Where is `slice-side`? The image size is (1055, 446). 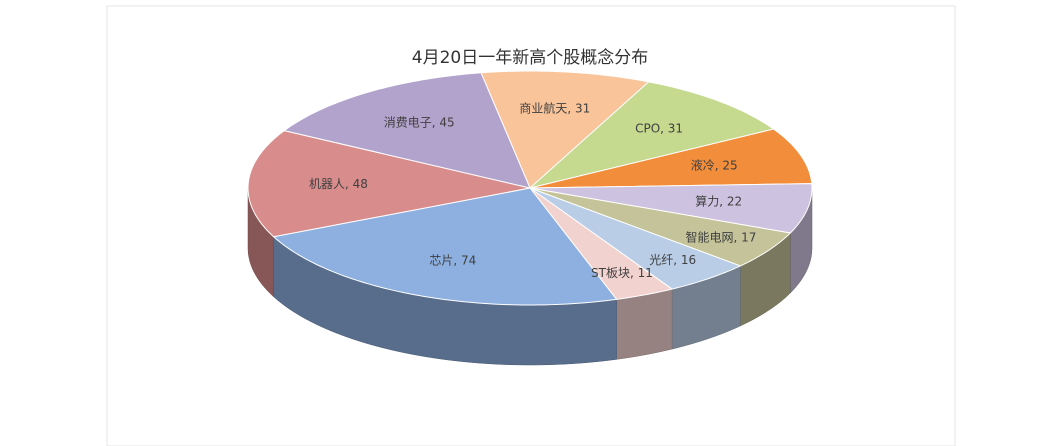
slice-side is located at coordinates (644, 324).